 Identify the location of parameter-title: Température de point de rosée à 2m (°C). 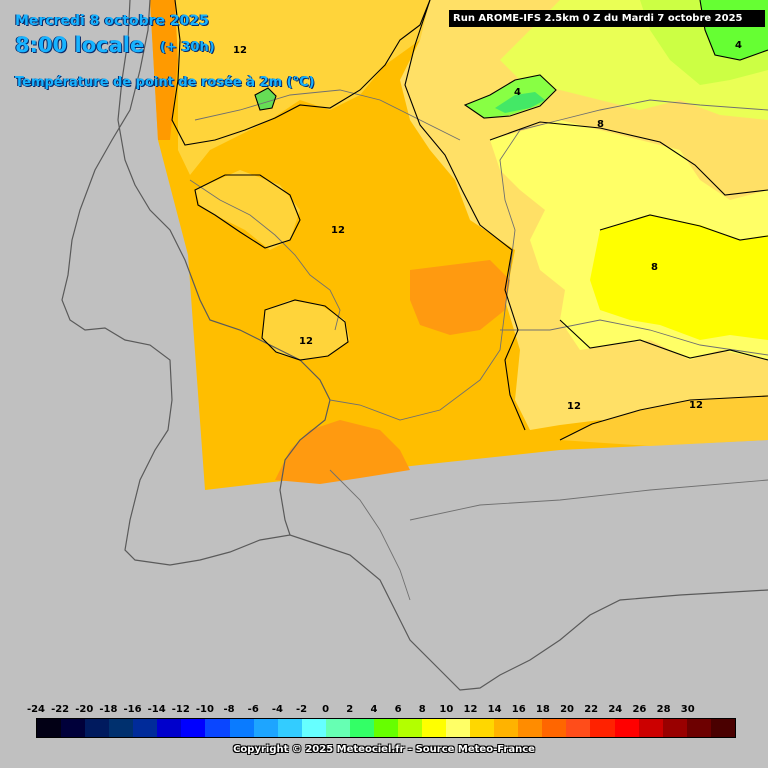
(165, 82).